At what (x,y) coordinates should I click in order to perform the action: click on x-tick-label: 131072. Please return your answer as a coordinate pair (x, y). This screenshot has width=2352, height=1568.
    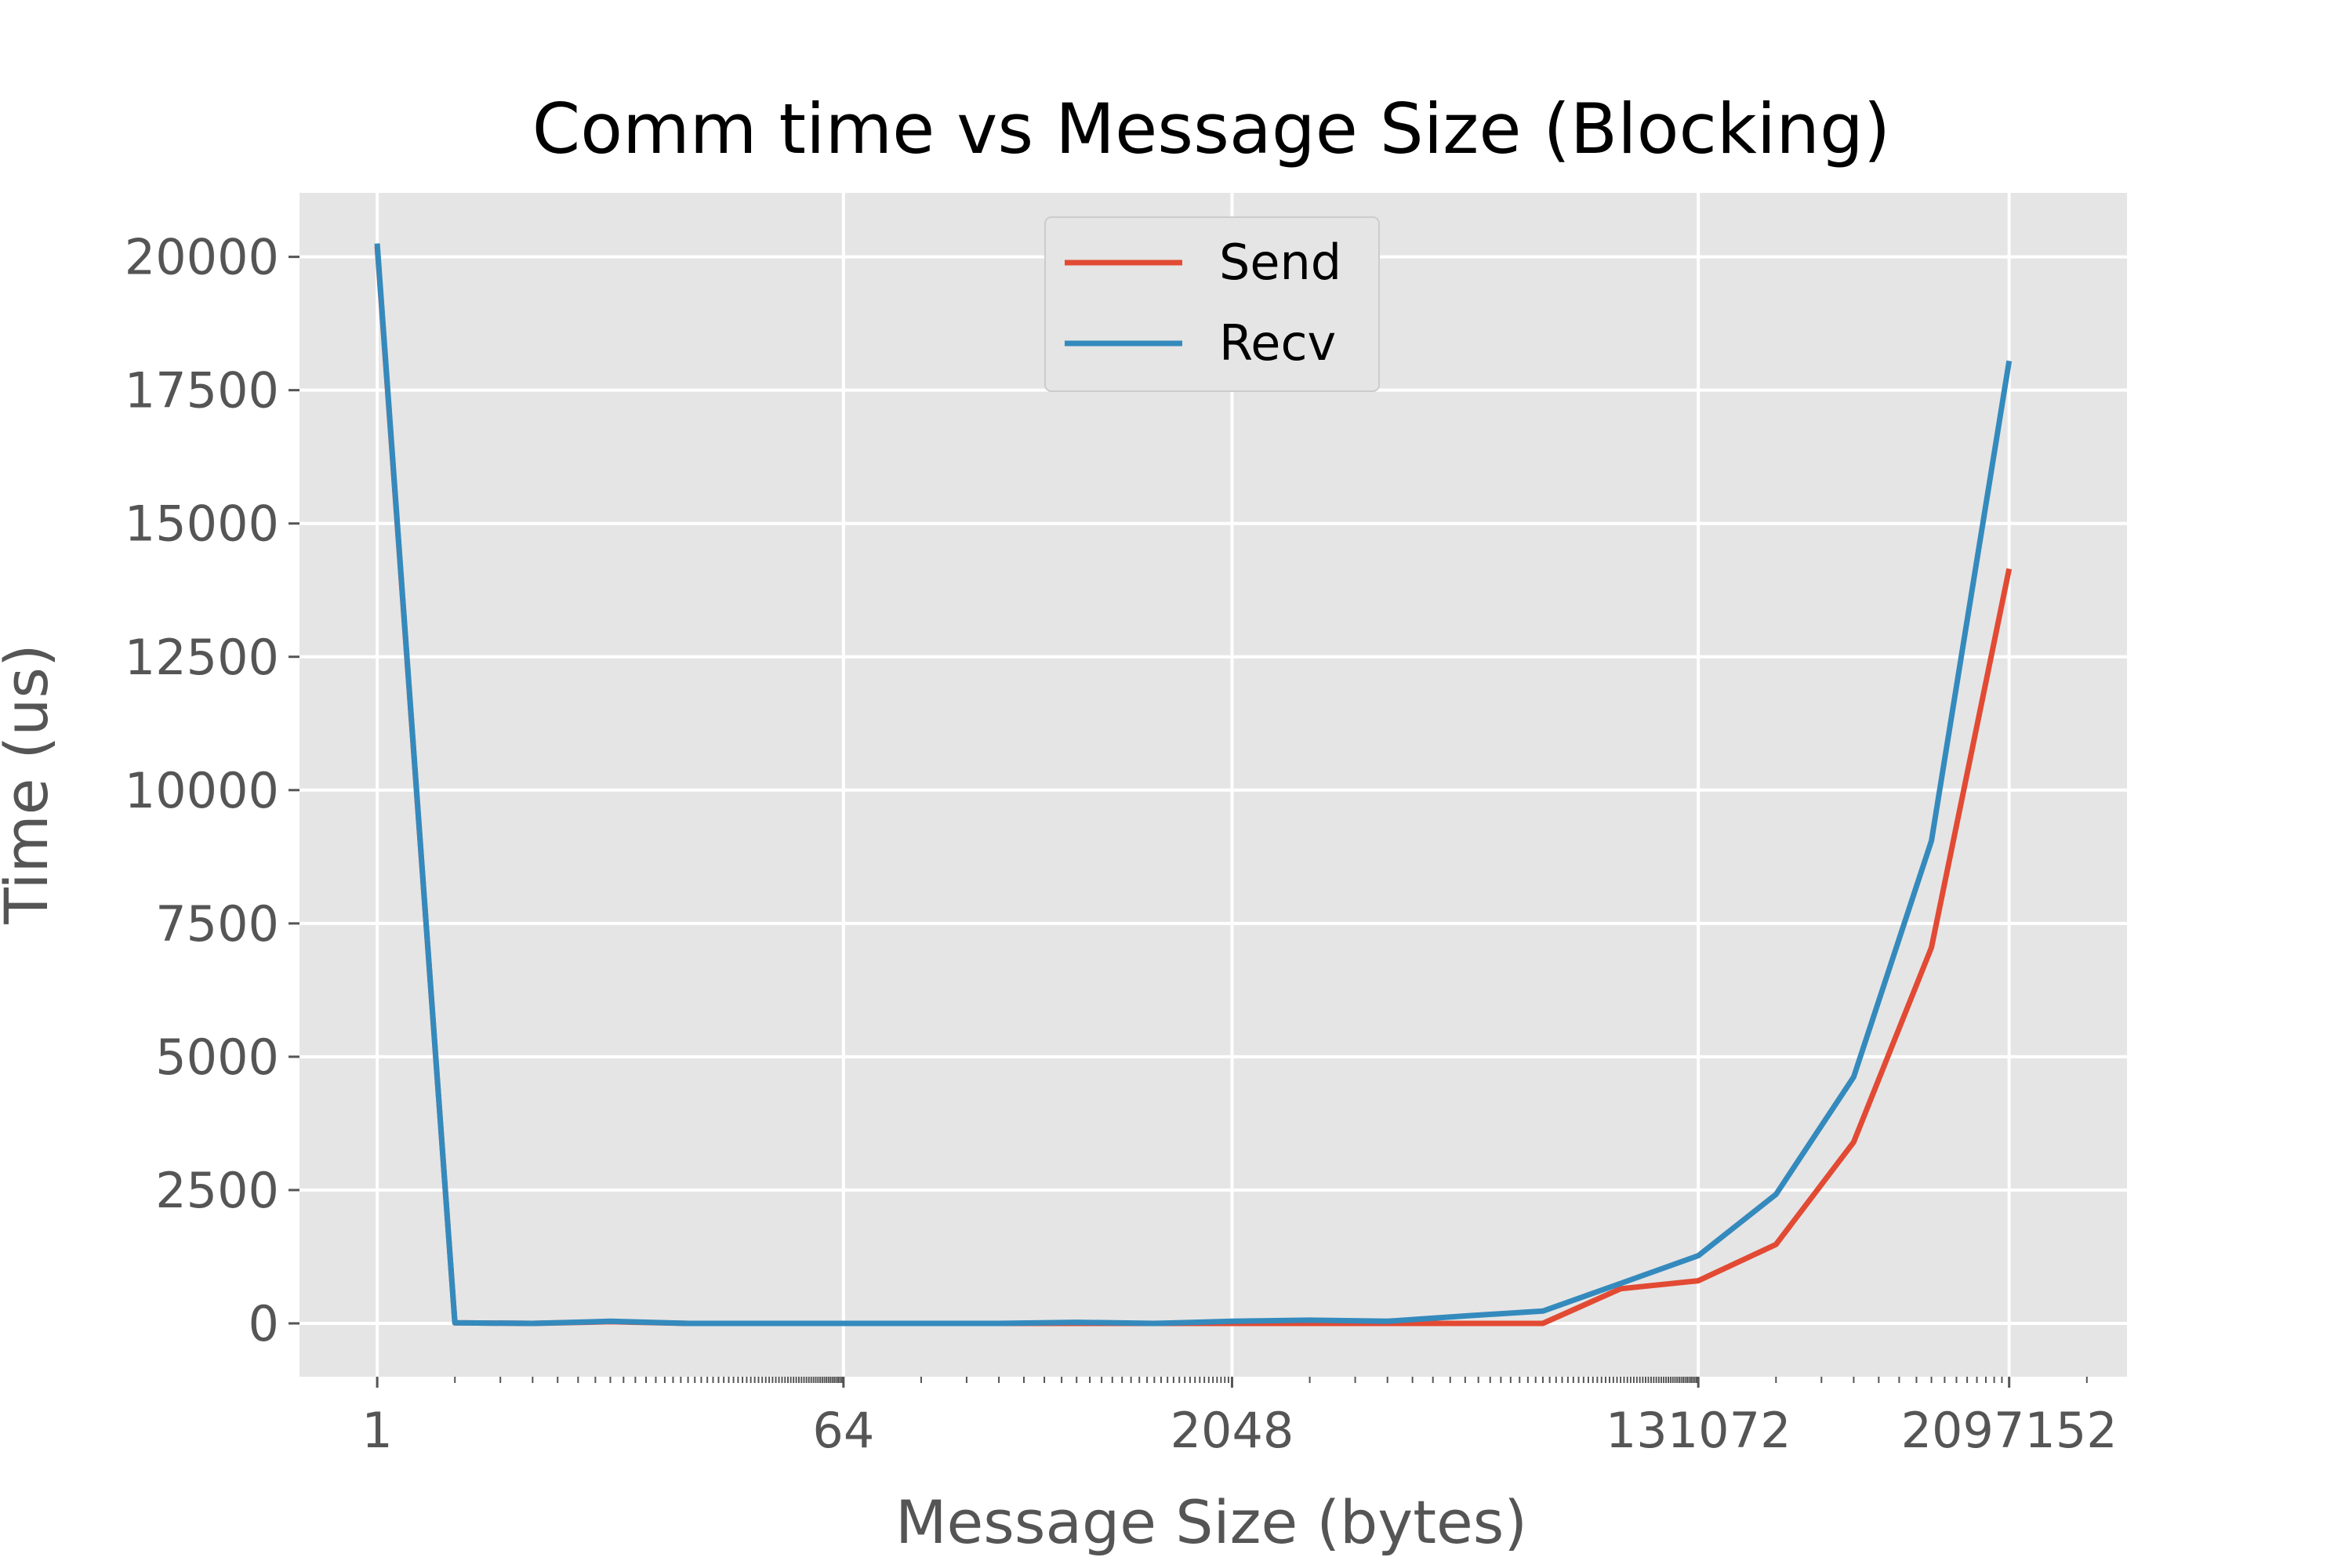
    Looking at the image, I should click on (1698, 1430).